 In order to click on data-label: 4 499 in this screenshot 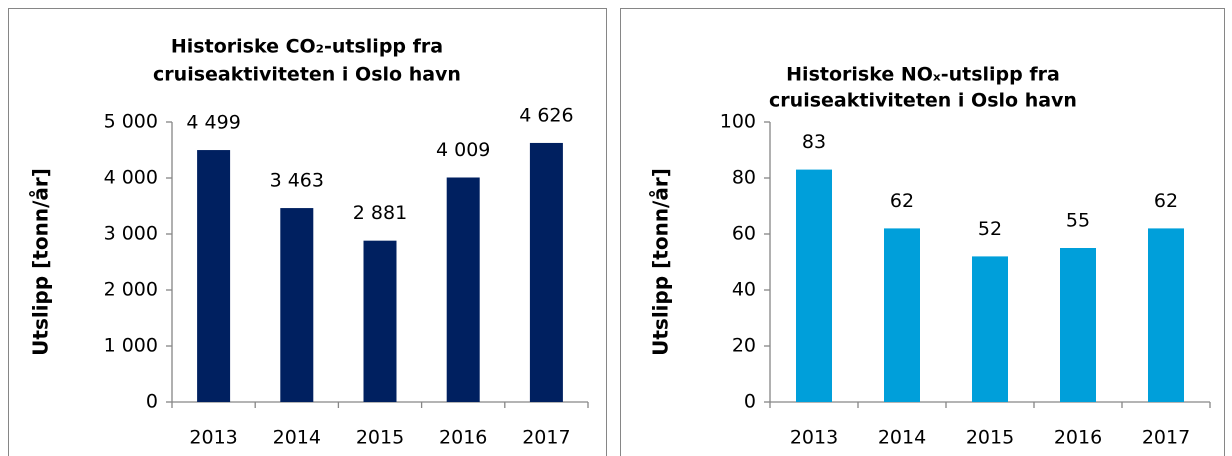, I will do `click(213, 123)`.